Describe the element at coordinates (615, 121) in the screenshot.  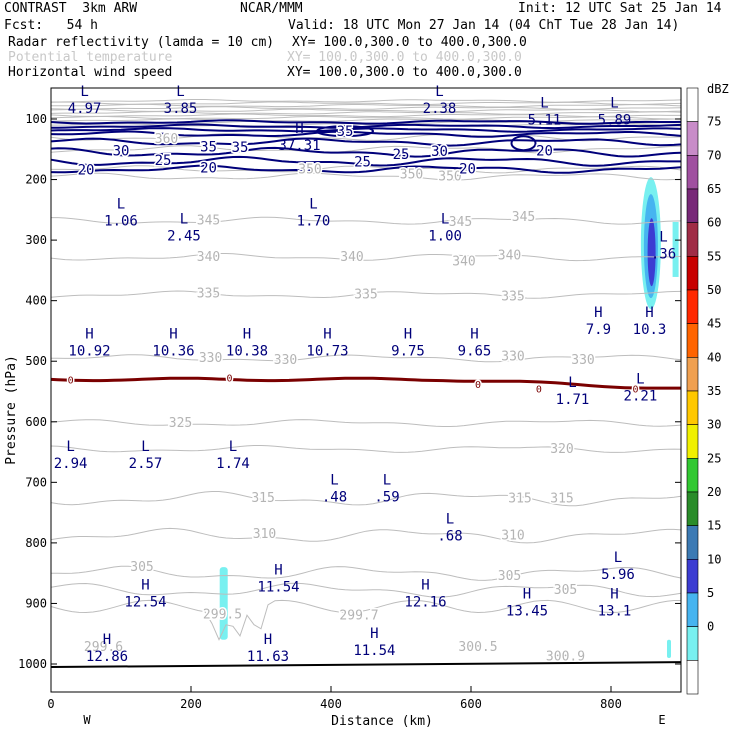
I see `low-value-label: 5.89` at that location.